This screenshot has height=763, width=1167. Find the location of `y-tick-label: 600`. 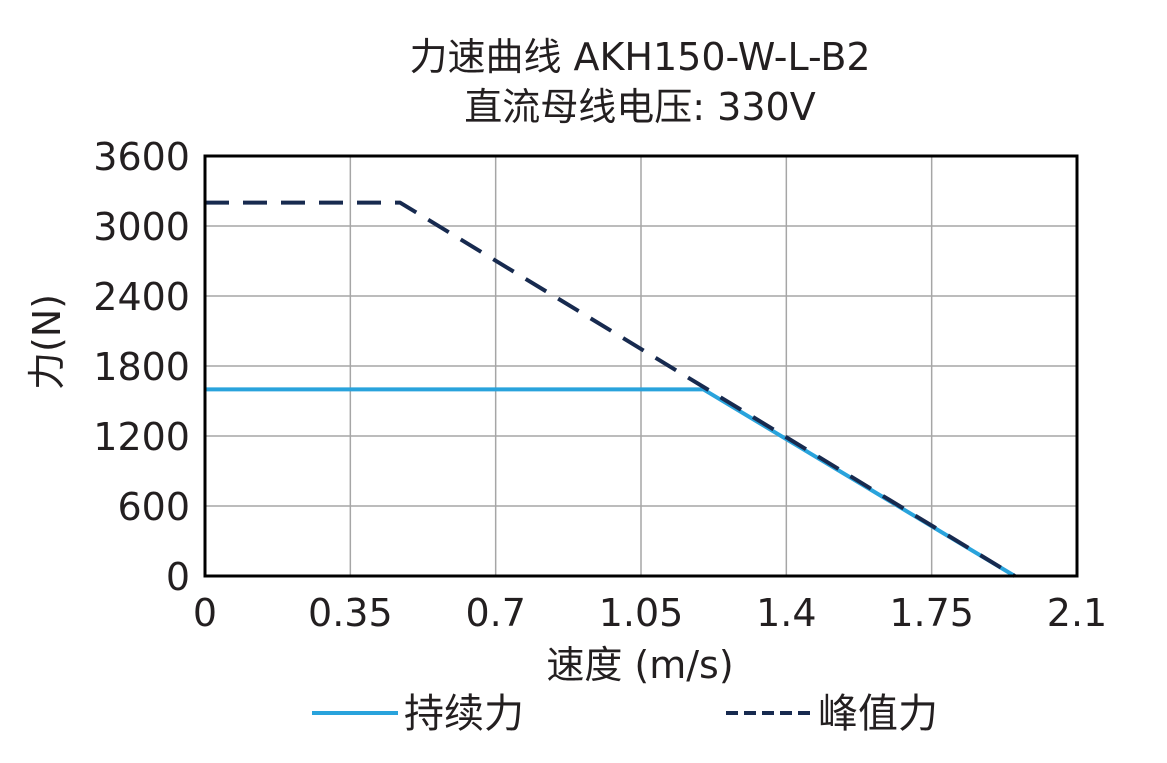

y-tick-label: 600 is located at coordinates (153, 507).